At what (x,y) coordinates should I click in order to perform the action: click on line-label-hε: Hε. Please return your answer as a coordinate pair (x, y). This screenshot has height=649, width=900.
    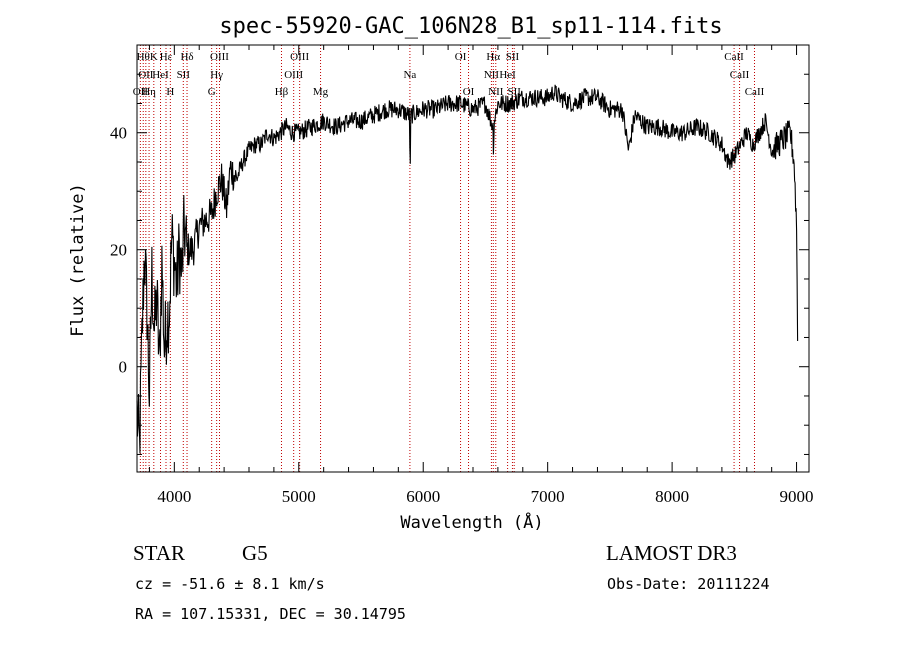
    Looking at the image, I should click on (166, 57).